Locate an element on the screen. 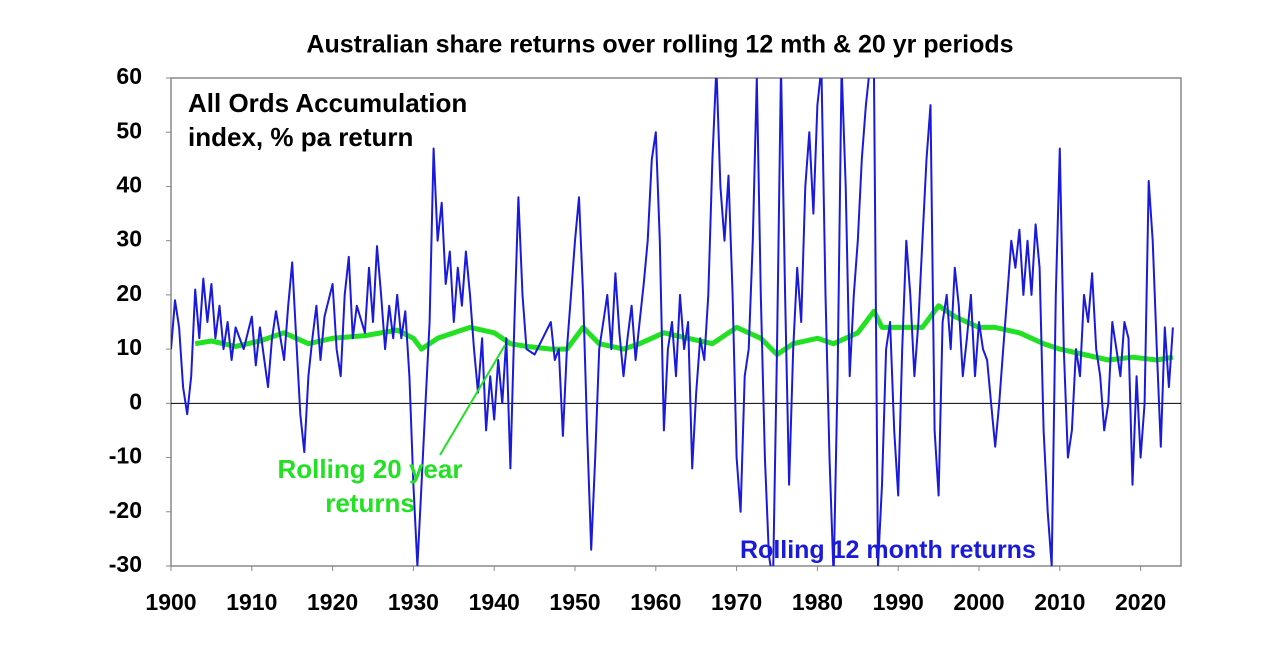  y-tick-label: 20 is located at coordinates (129, 293).